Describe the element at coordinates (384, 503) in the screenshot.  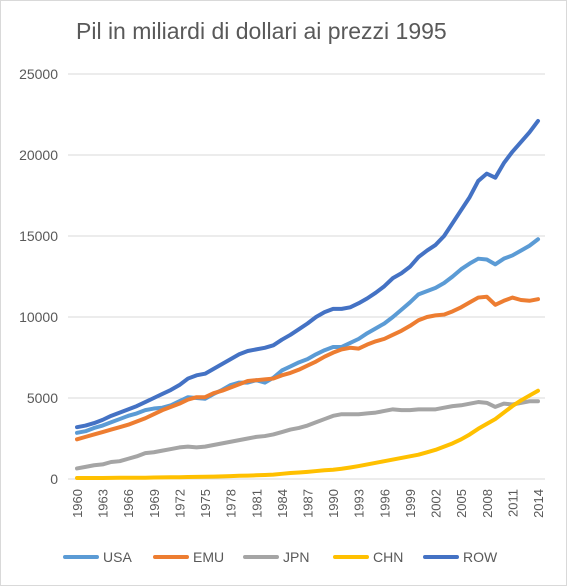
I see `x-tick-label: 1996` at that location.